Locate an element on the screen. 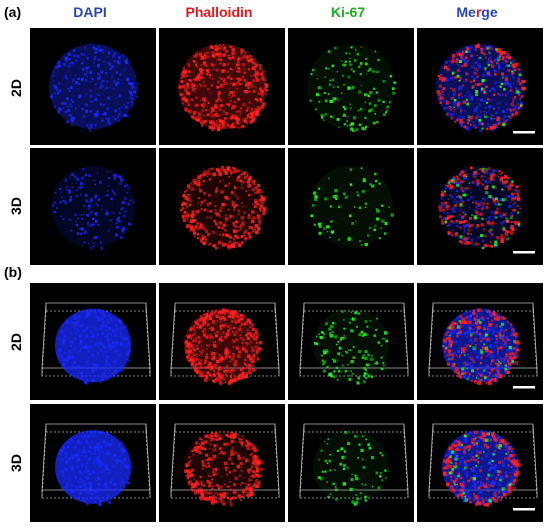 This screenshot has width=550, height=531. micrograph-a-3d-phalloidin is located at coordinates (222, 206).